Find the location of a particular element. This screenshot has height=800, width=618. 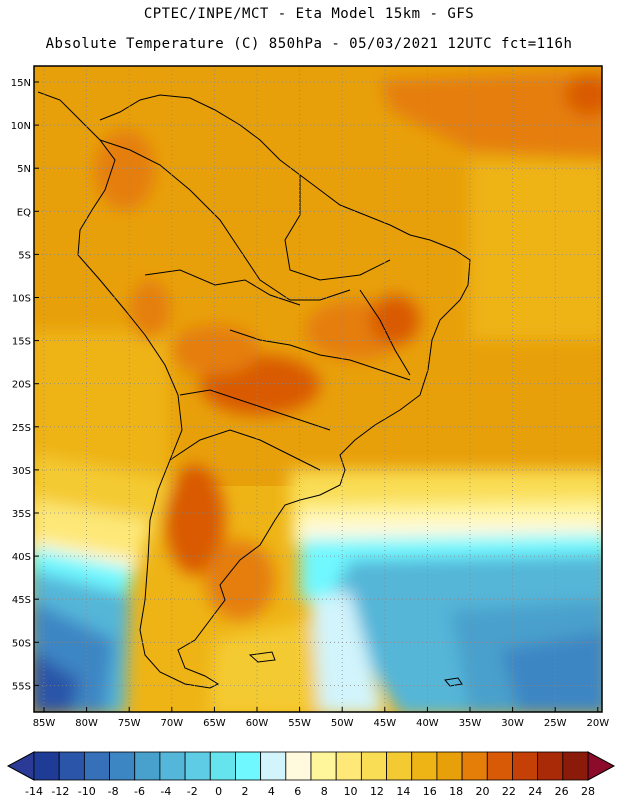

lat-label: 10N is located at coordinates (21, 126).